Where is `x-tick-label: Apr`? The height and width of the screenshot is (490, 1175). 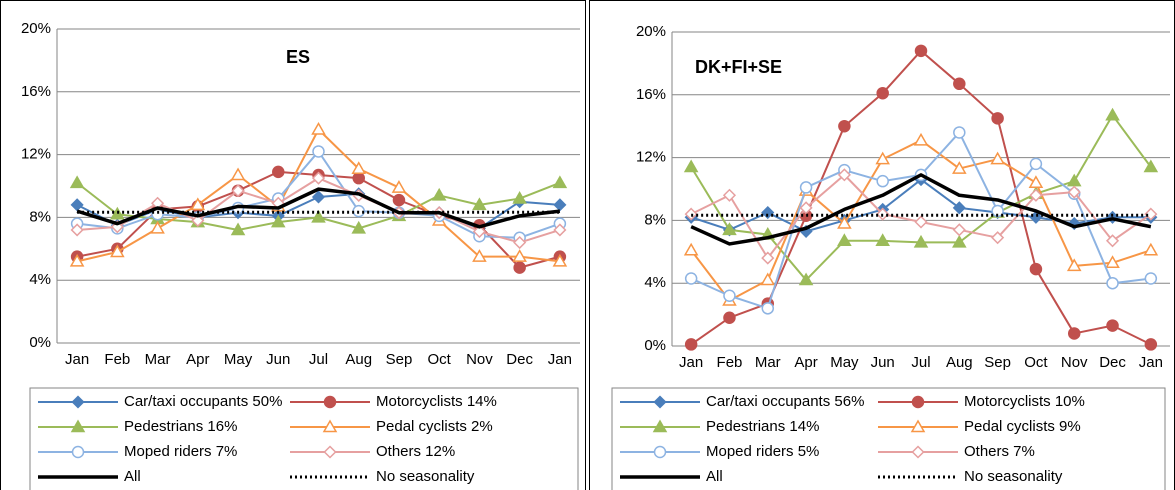 x-tick-label: Apr is located at coordinates (197, 359).